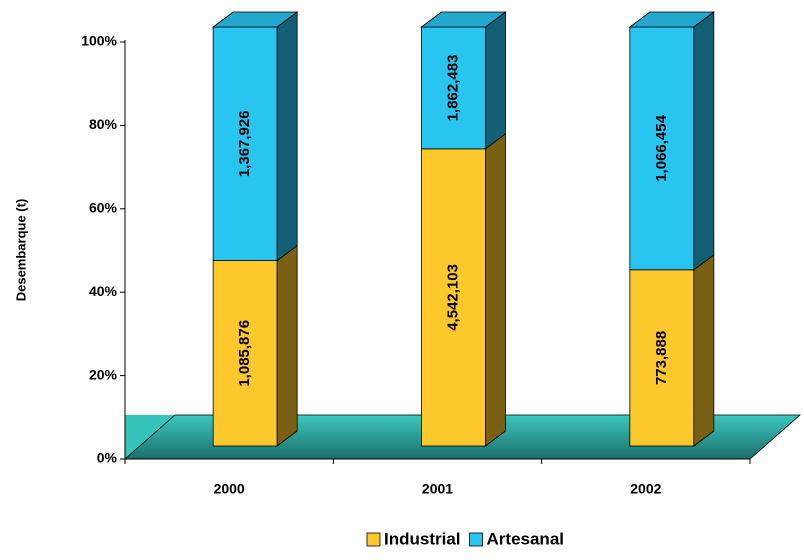  I want to click on data-label: 1,367,926, so click(244, 143).